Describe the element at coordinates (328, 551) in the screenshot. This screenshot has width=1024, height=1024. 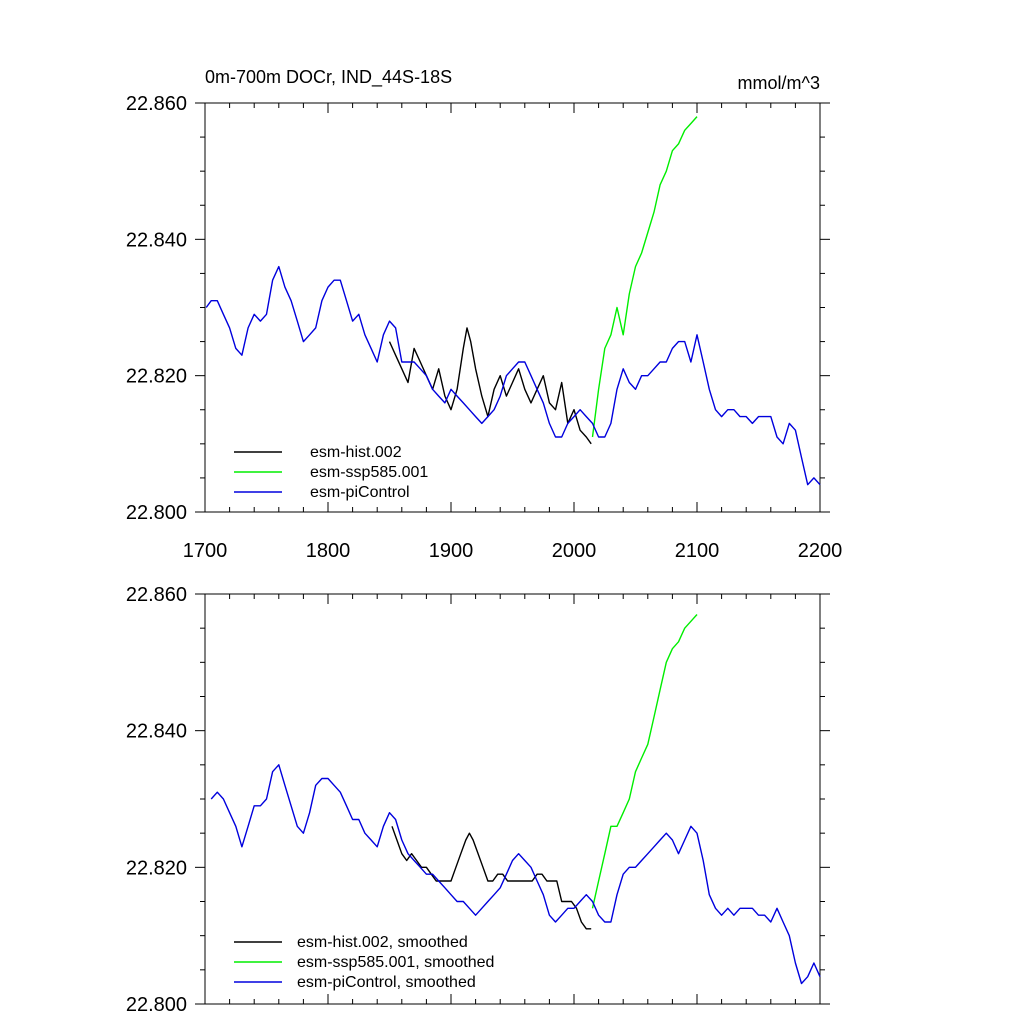
I see `x-tick-label: 1800` at that location.